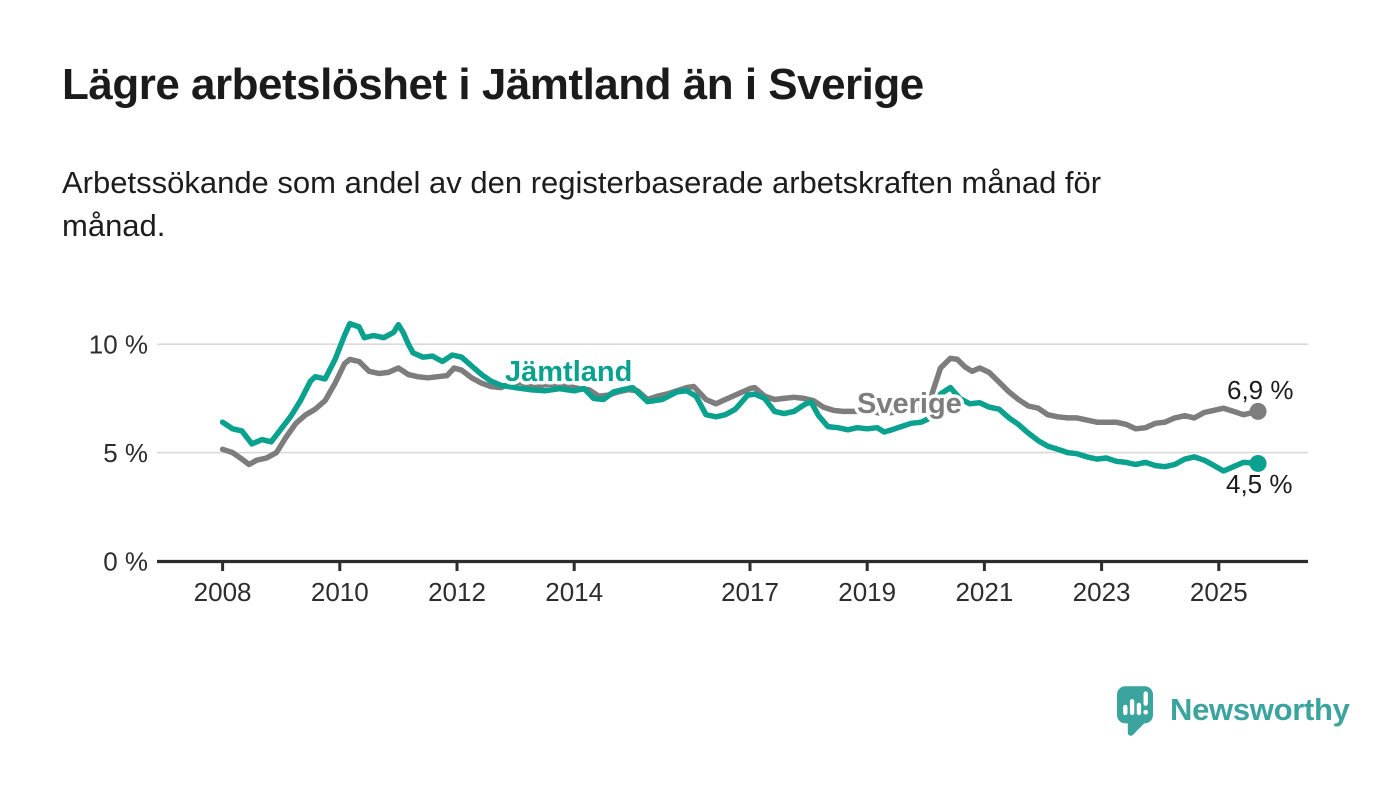 This screenshot has height=794, width=1400. Describe the element at coordinates (125, 562) in the screenshot. I see `ytick-label-0: 0 %` at that location.